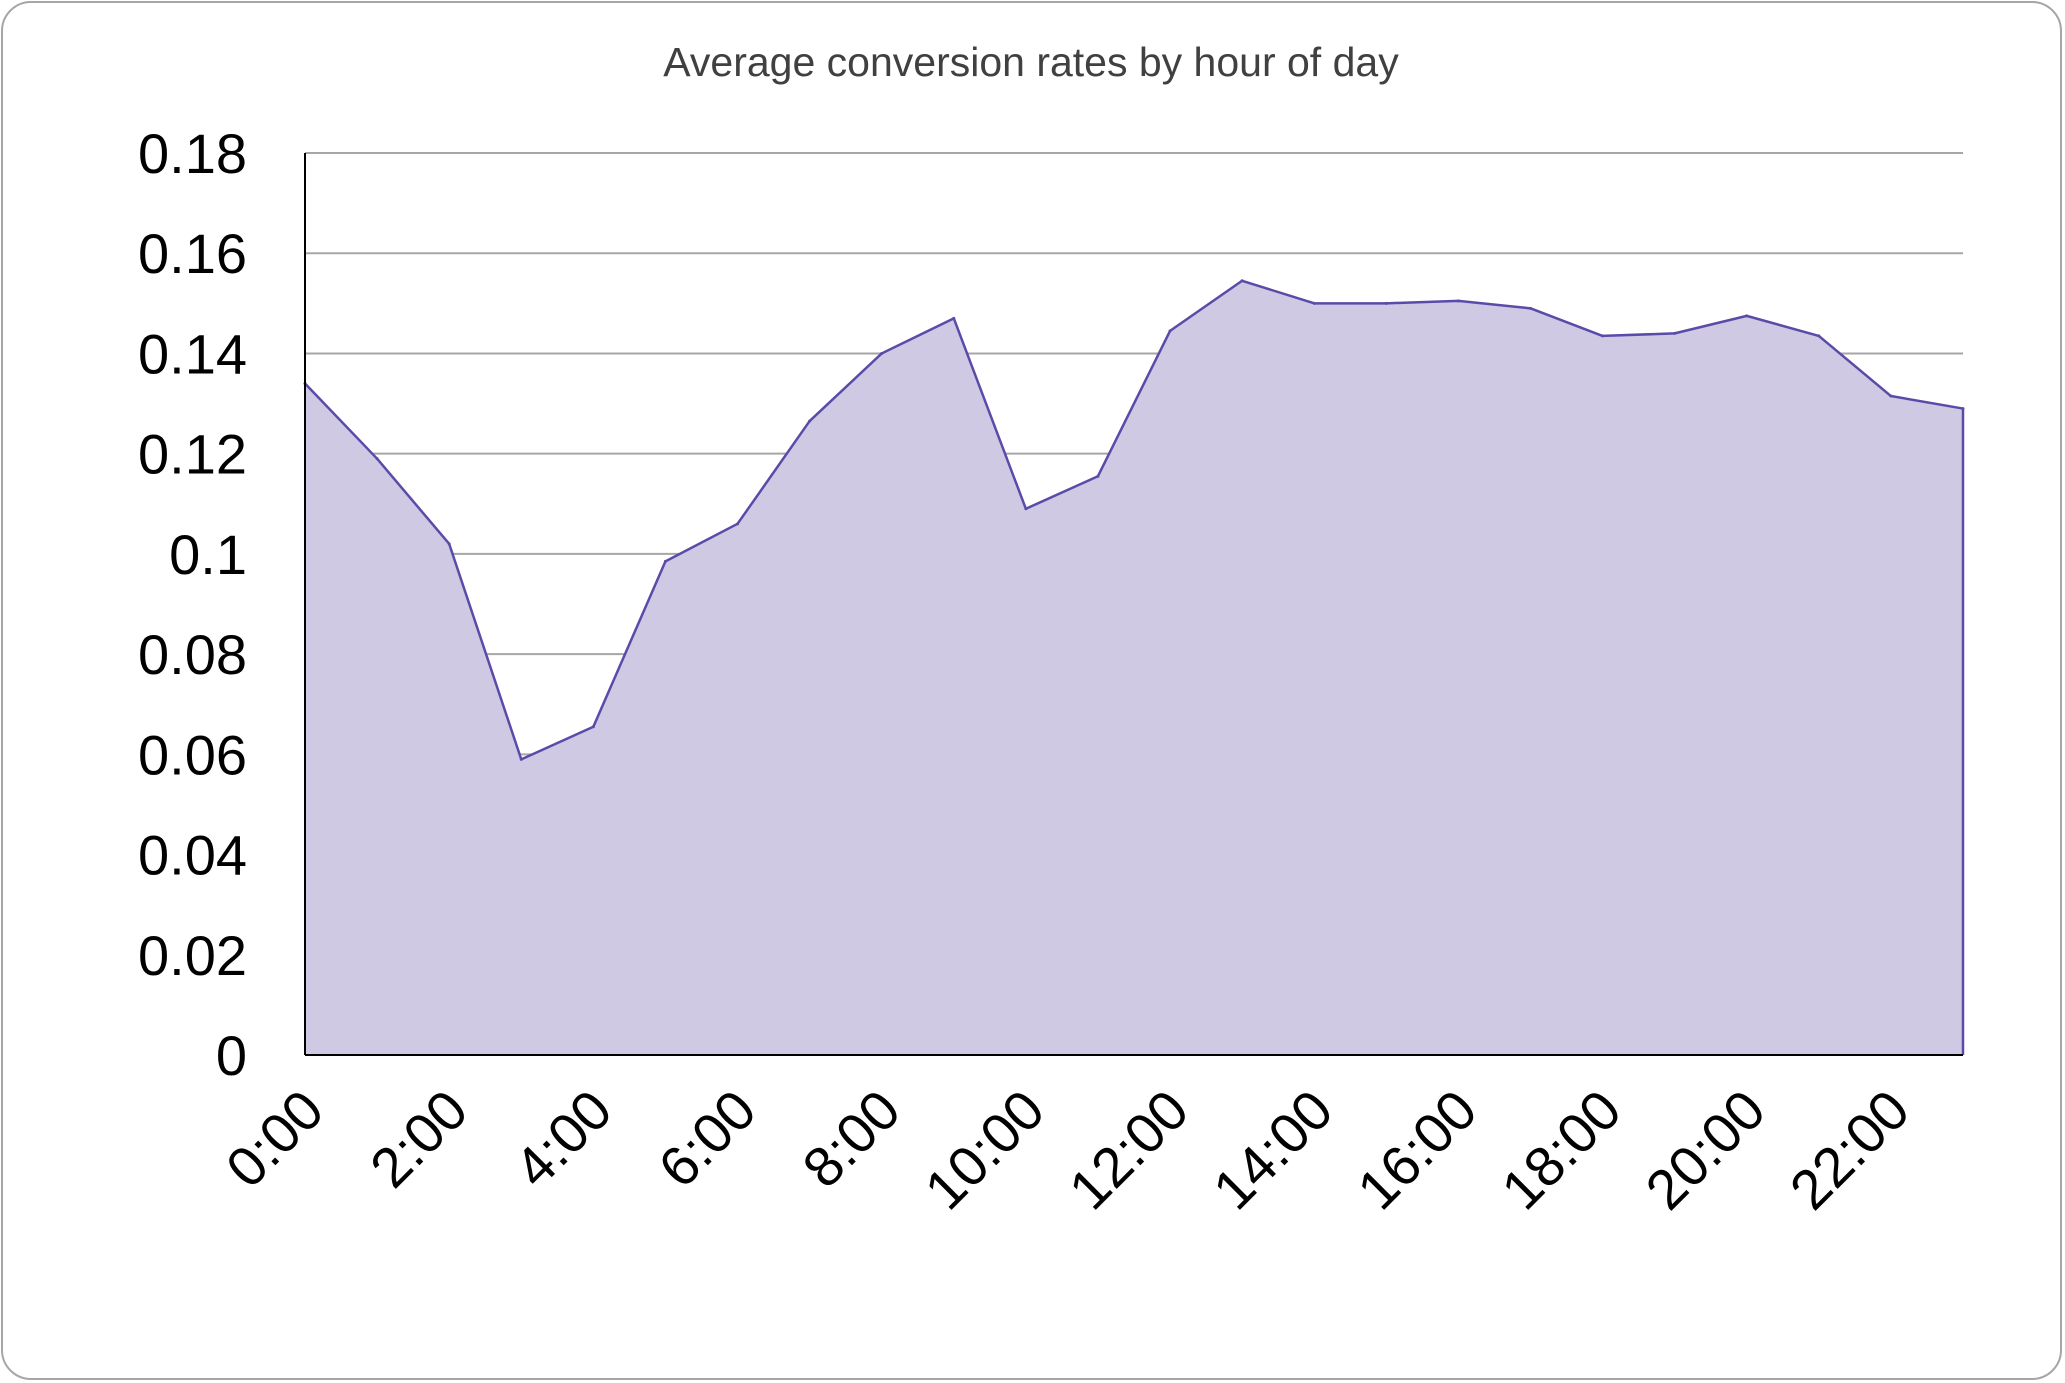  I want to click on x-tick-label: 4:00, so click(563, 1139).